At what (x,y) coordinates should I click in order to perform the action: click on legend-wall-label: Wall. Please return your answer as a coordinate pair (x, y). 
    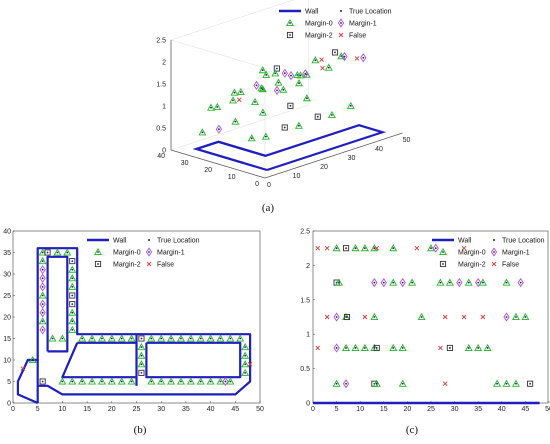
    Looking at the image, I should click on (312, 12).